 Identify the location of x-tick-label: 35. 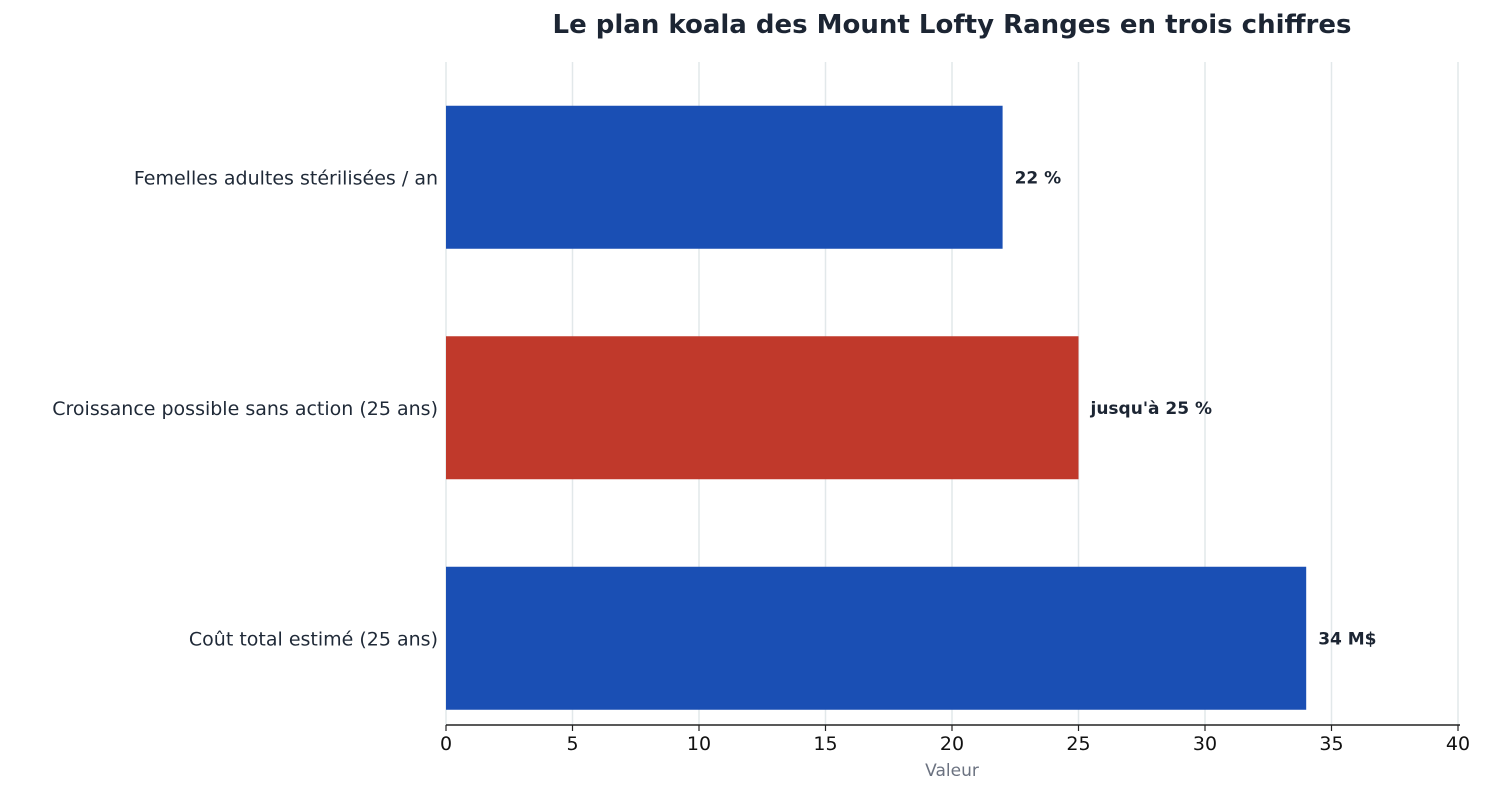
(1331, 744).